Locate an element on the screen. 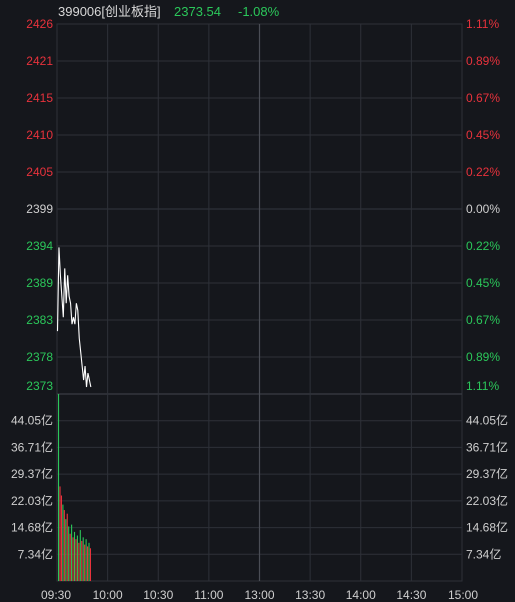 The height and width of the screenshot is (602, 515). time-tick-label: 14:30 is located at coordinates (411, 595).